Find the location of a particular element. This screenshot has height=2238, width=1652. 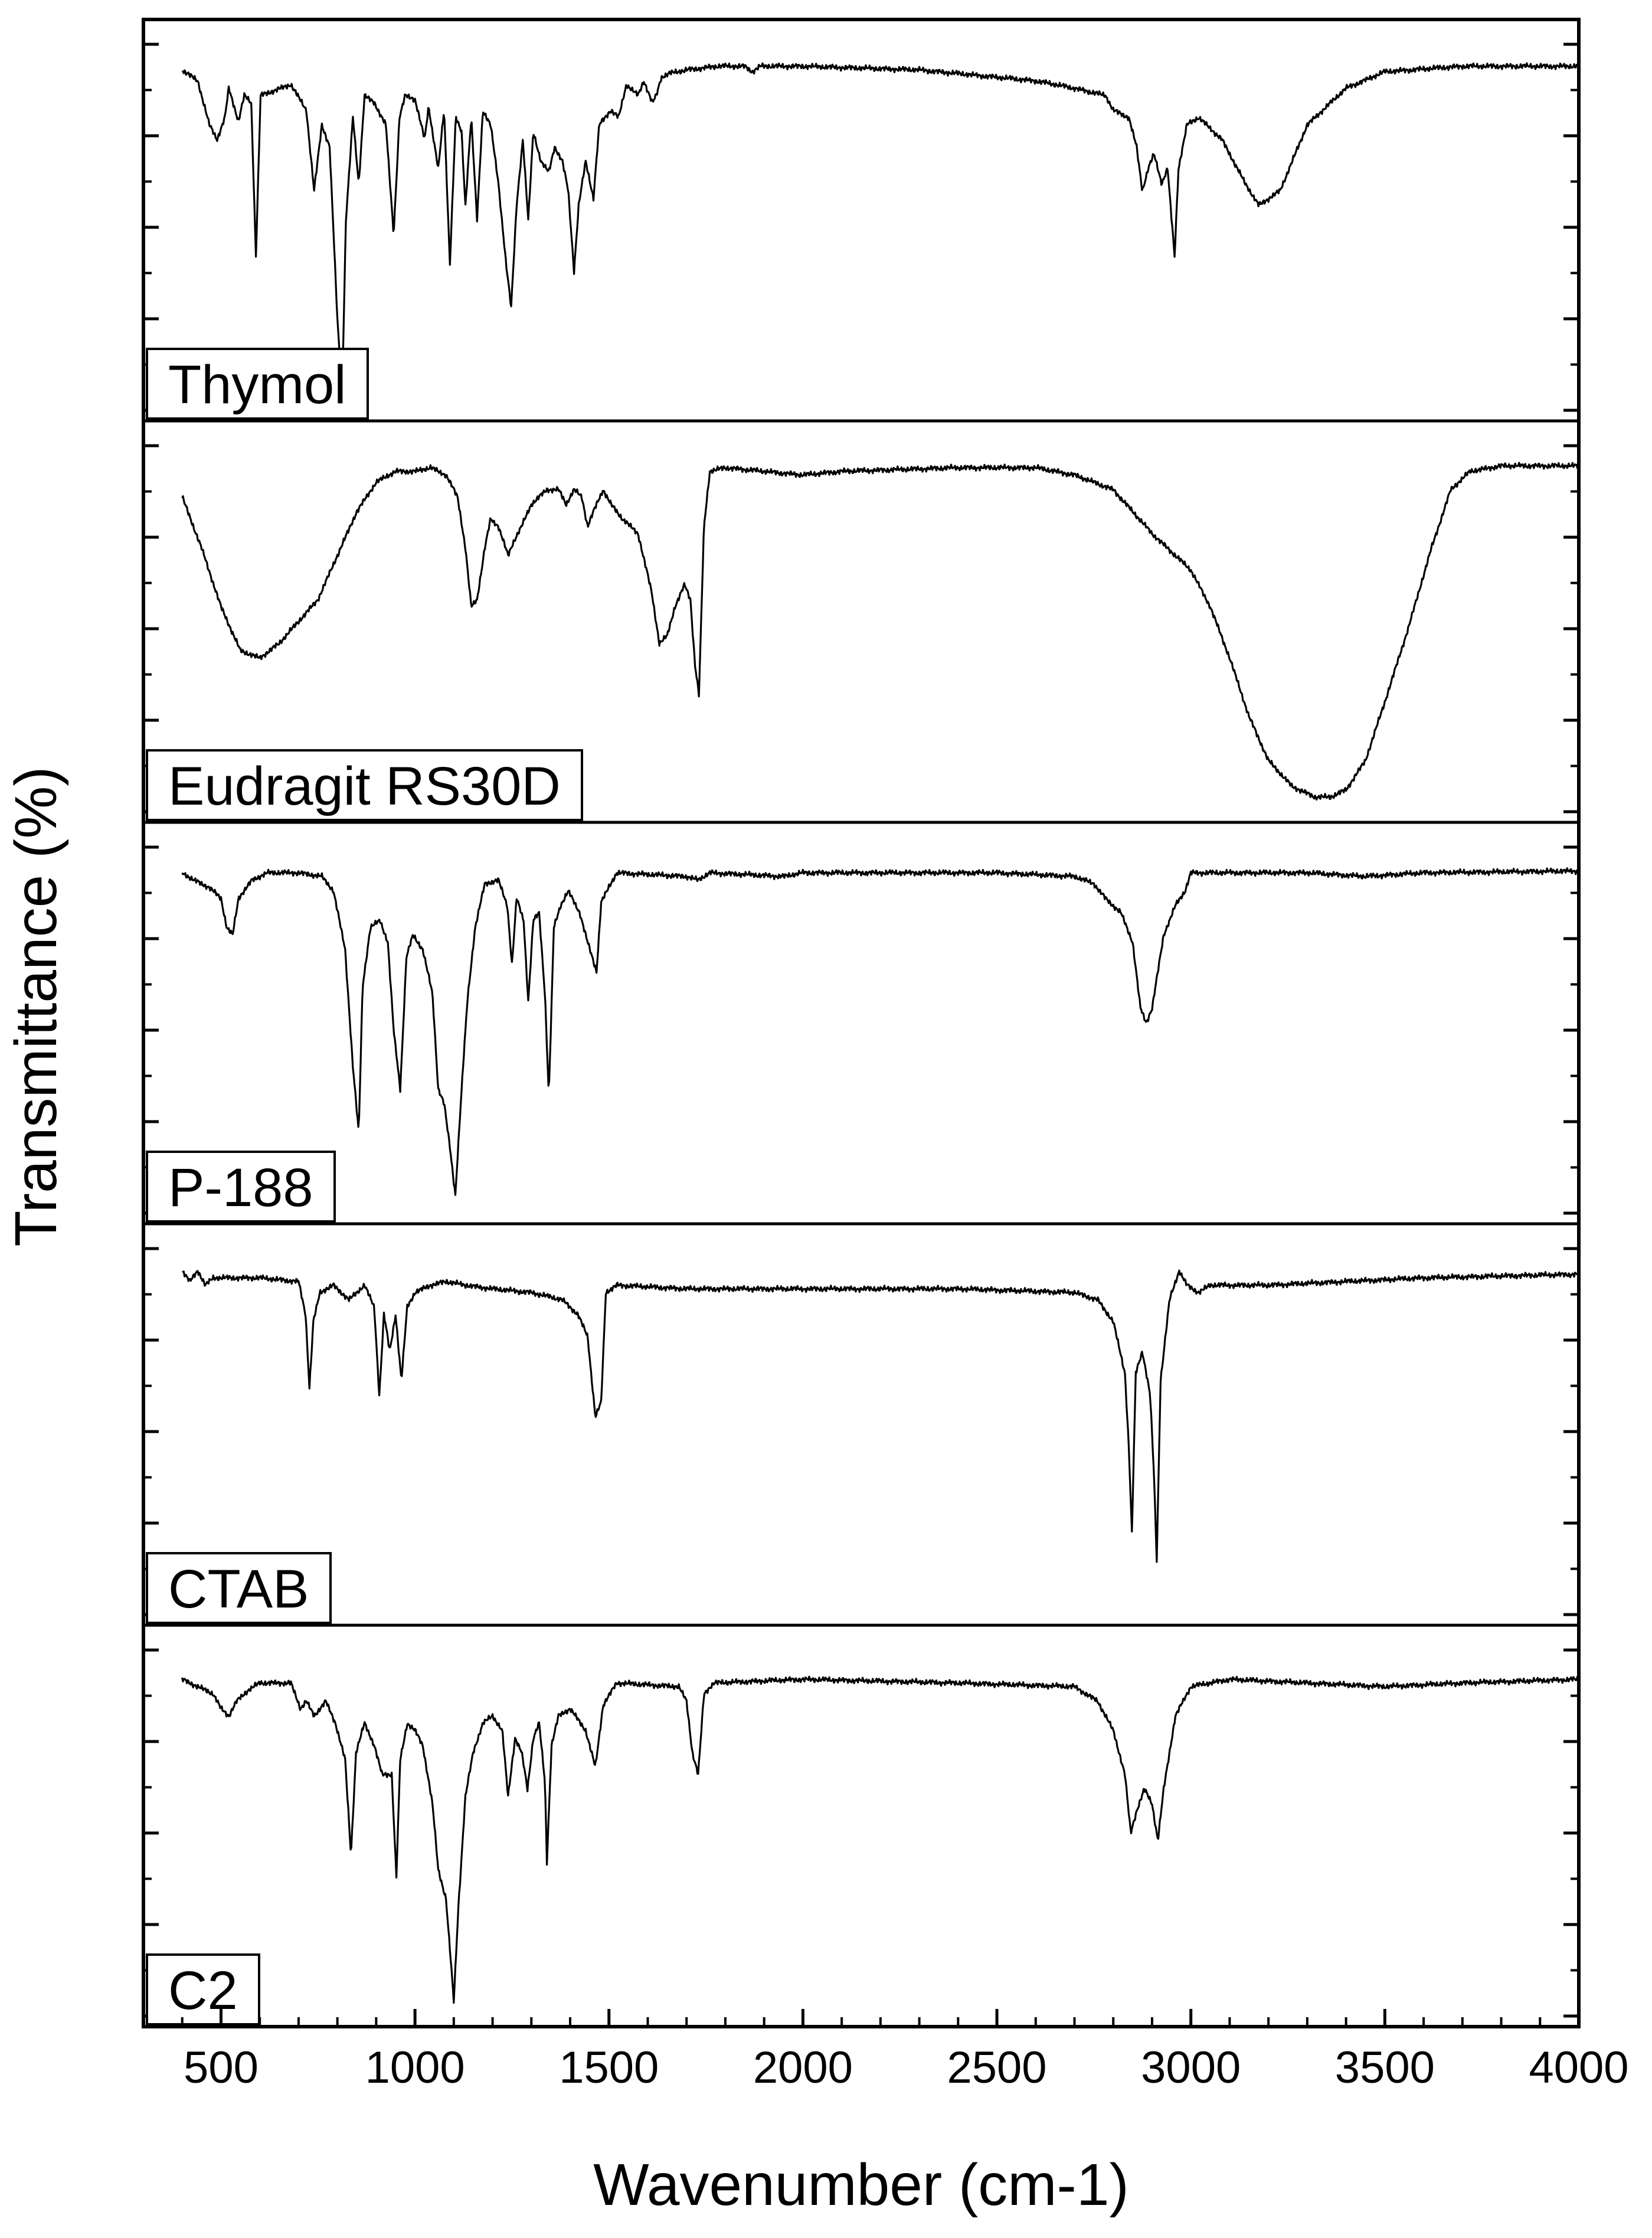

sample-label: CTAB is located at coordinates (239, 1589).